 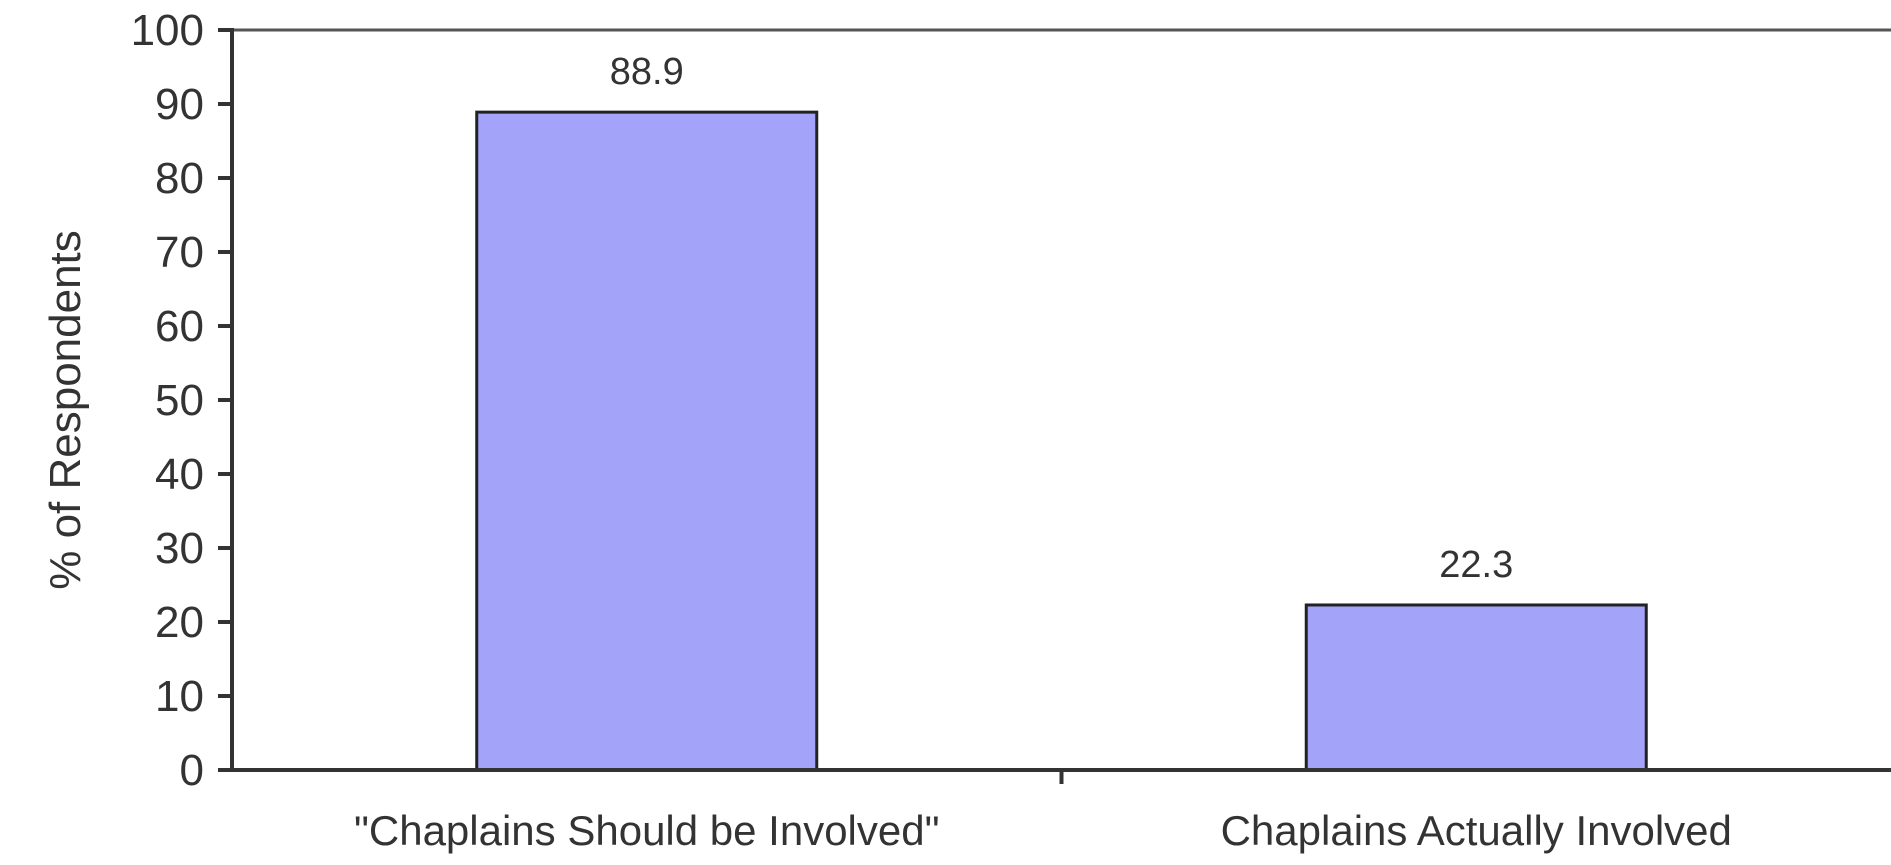 I want to click on y-tick-label: 50, so click(x=179, y=400).